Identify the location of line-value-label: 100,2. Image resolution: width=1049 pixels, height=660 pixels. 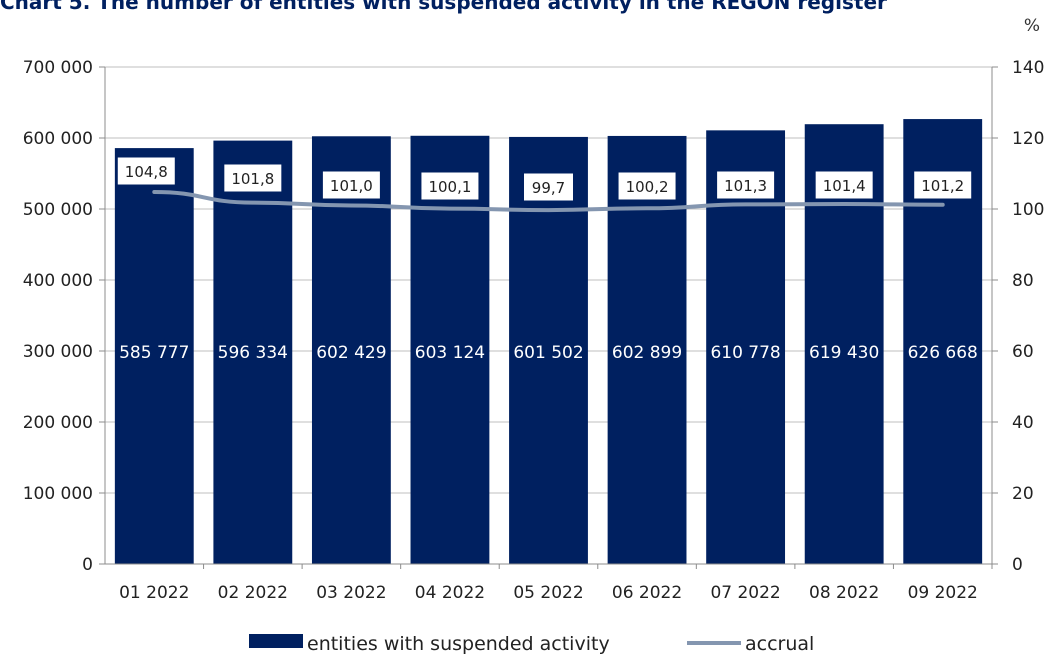
(647, 187).